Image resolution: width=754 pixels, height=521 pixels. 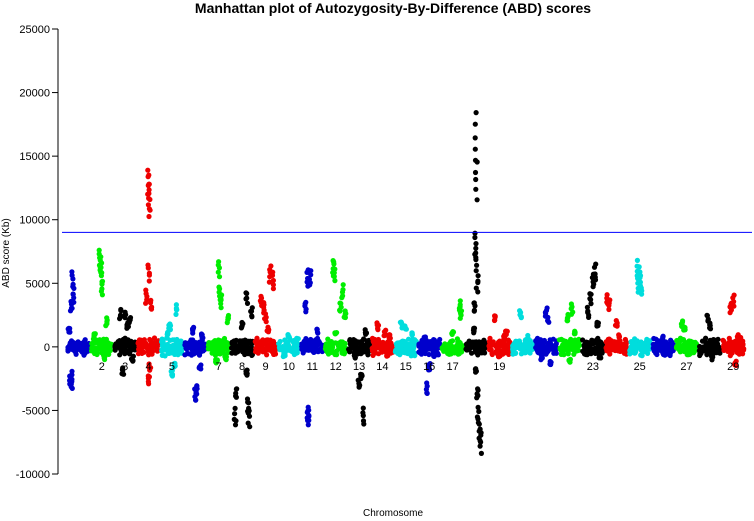 I want to click on chromosome-label: 9, so click(x=265, y=367).